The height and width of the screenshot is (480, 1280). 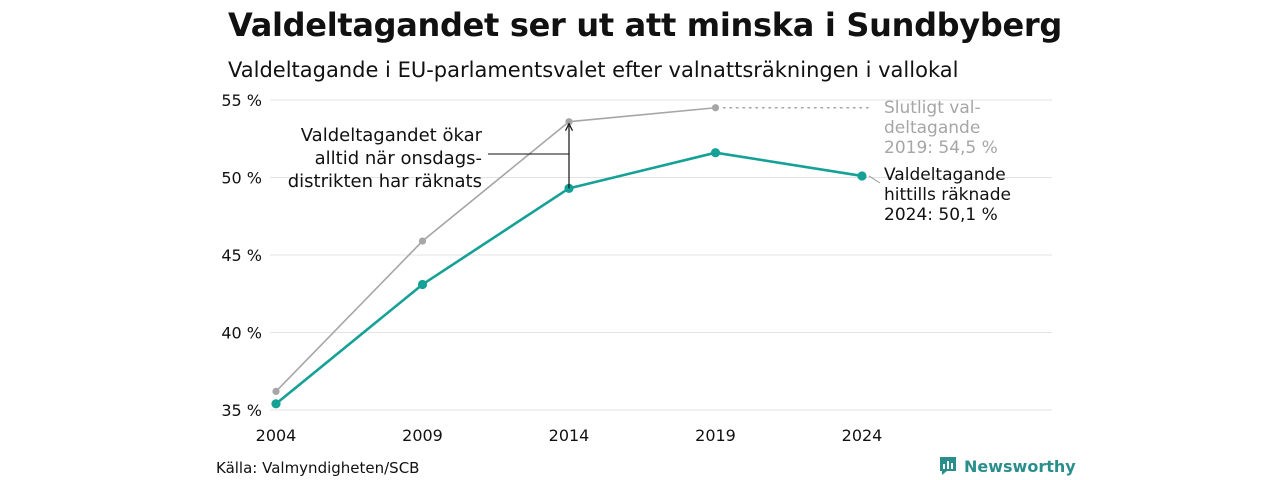 I want to click on y-tick-label: 35 %, so click(x=241, y=410).